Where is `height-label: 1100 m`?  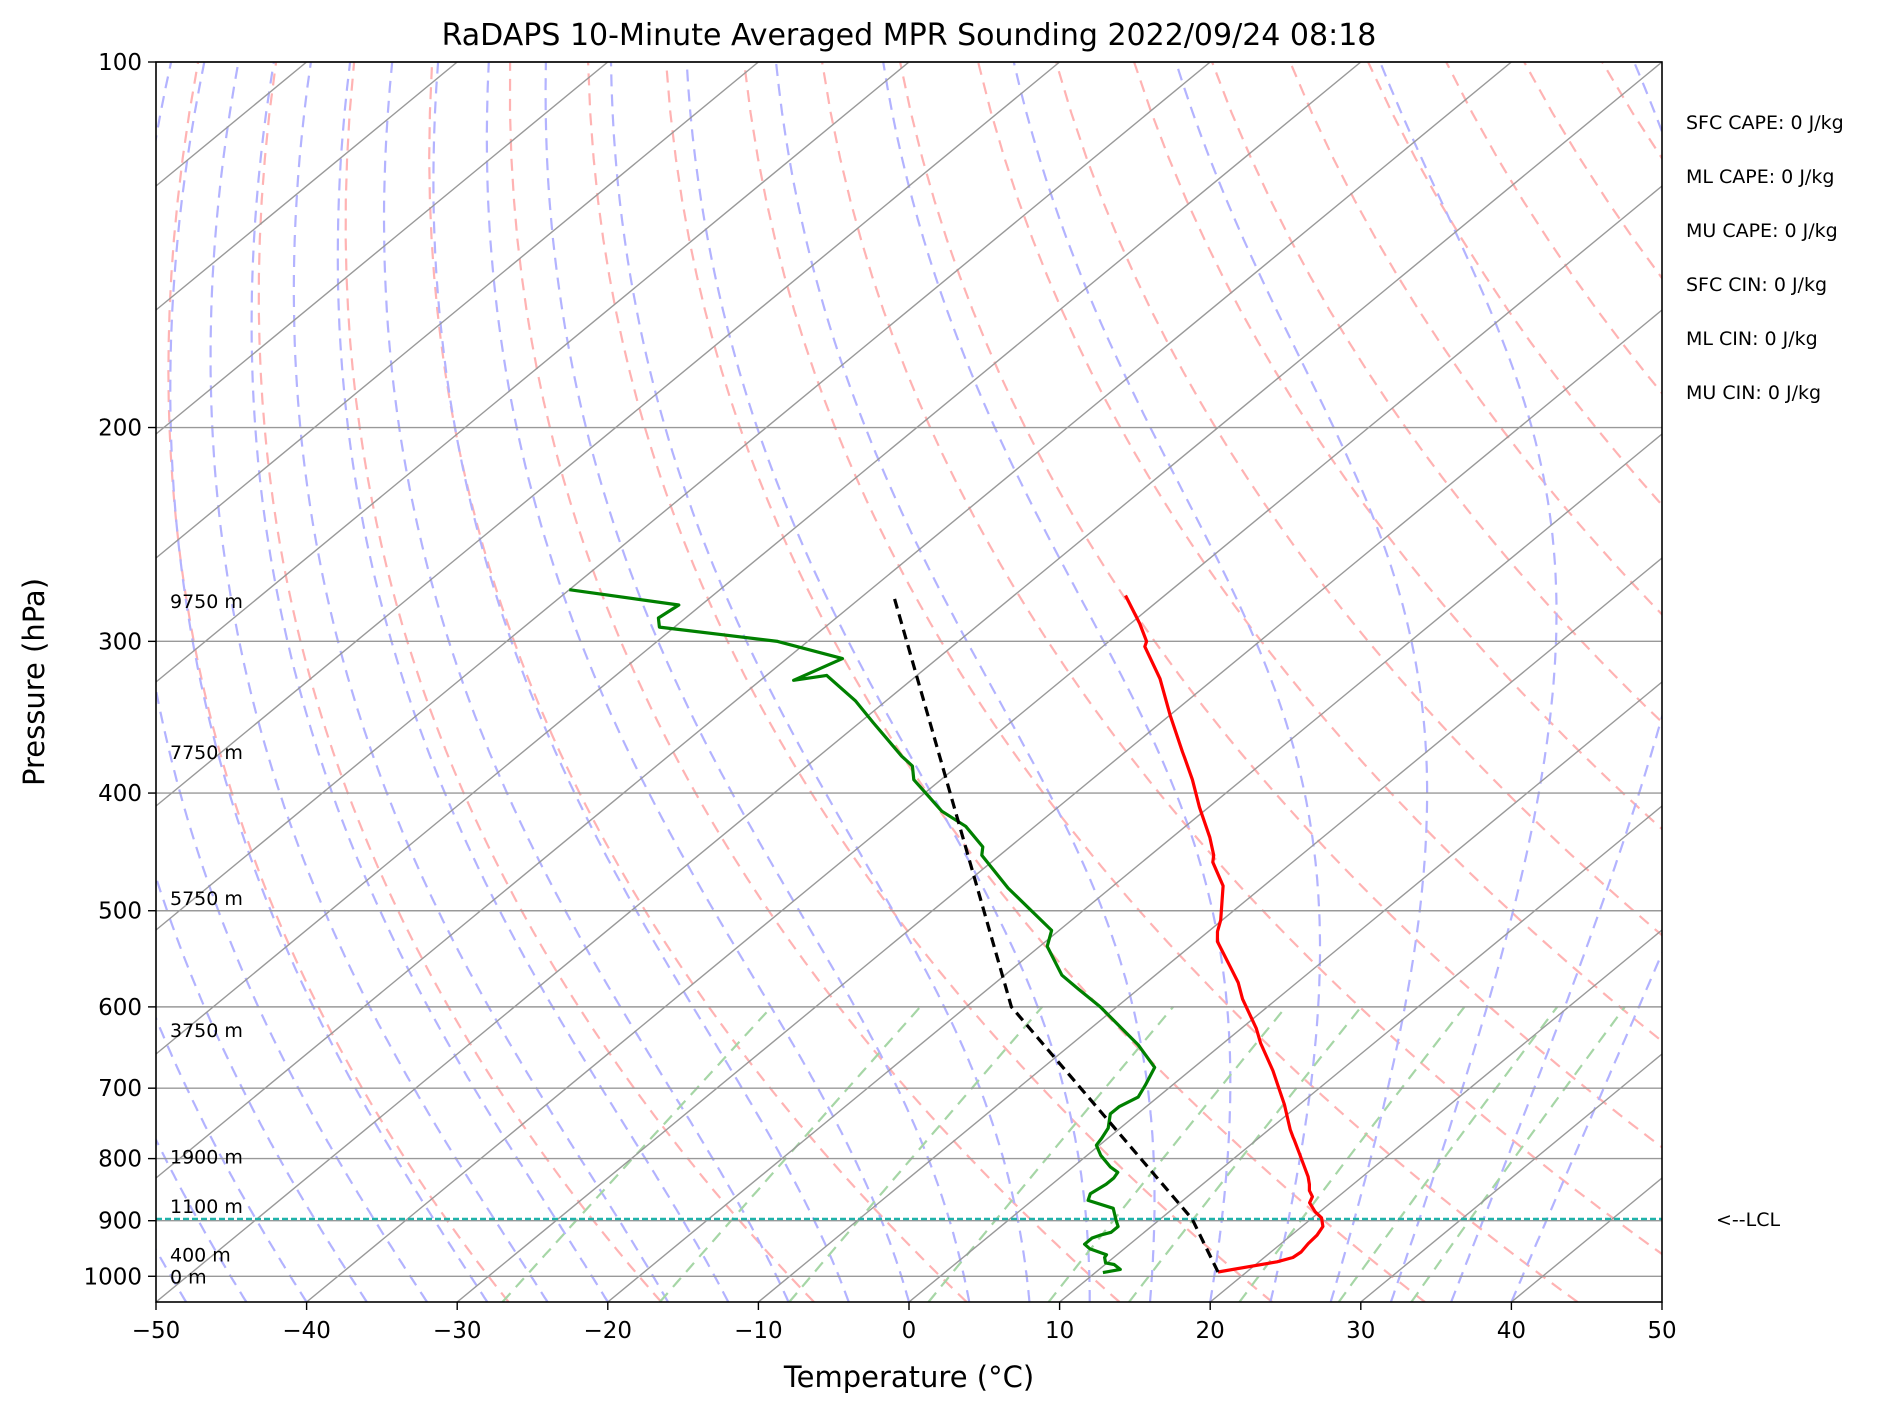 height-label: 1100 m is located at coordinates (206, 1207).